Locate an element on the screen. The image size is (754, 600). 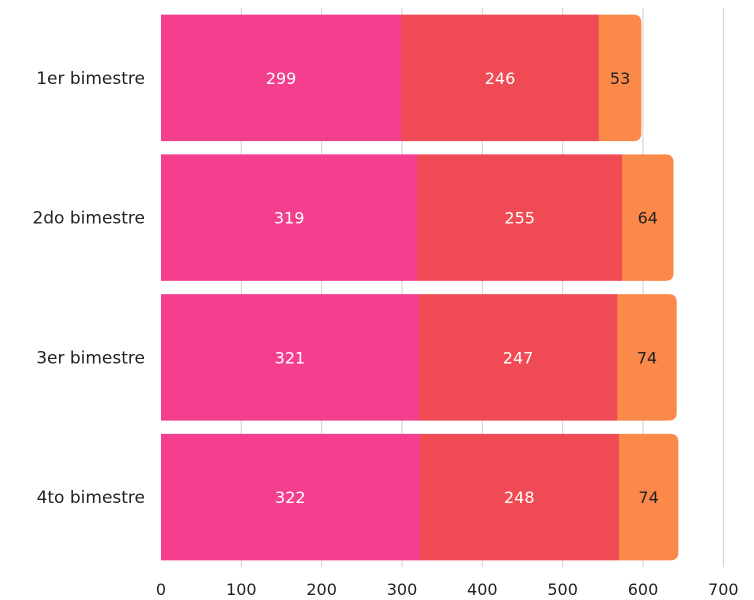
x-tick-label: 100 is located at coordinates (241, 589).